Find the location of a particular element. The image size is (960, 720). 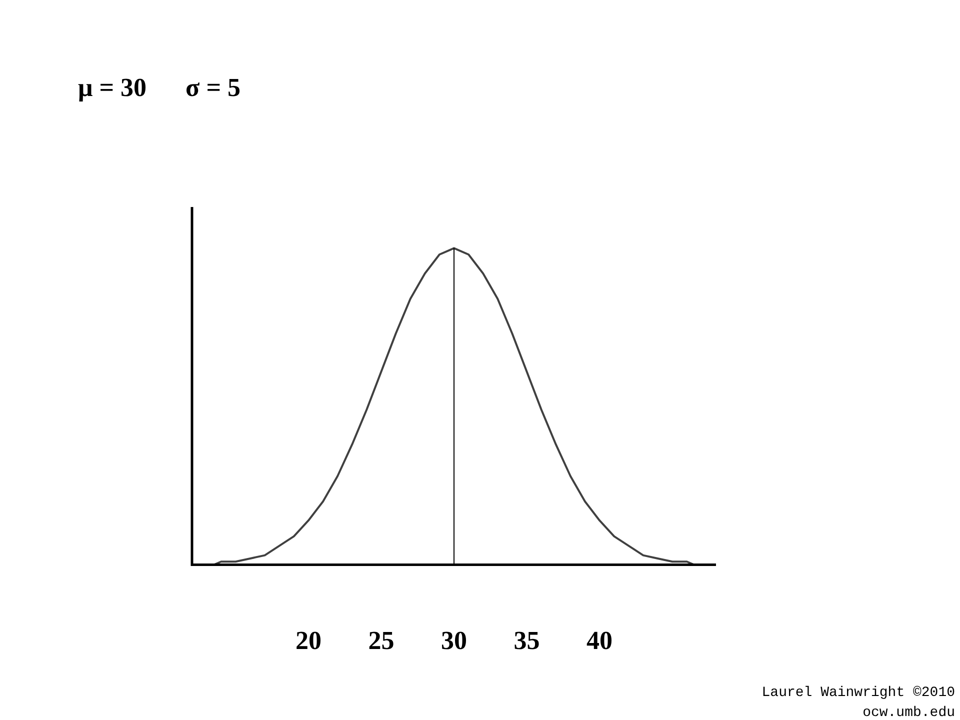

x-tick-label: 20 is located at coordinates (308, 641).